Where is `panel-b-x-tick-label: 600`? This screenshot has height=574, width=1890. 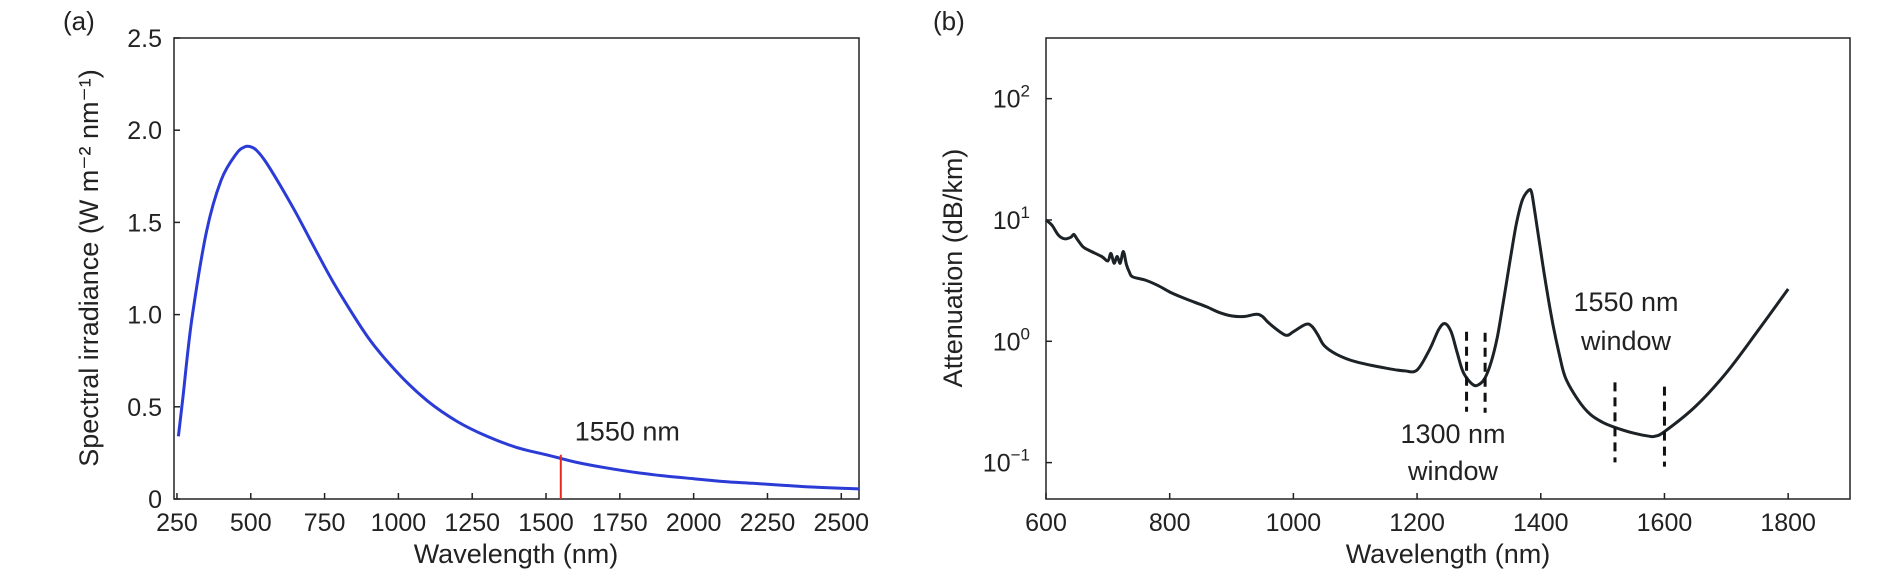 panel-b-x-tick-label: 600 is located at coordinates (1046, 523).